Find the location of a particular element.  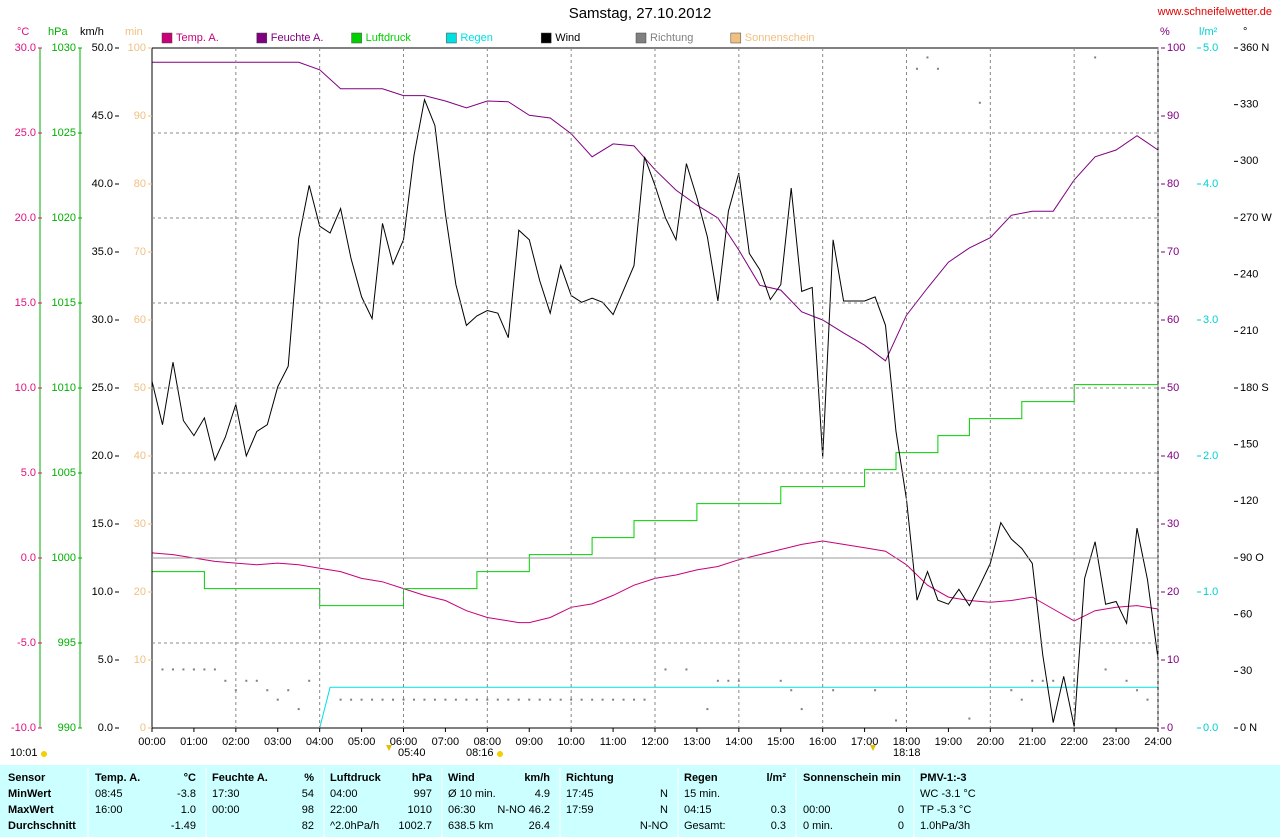

row-label: MaxWert is located at coordinates (31, 810).